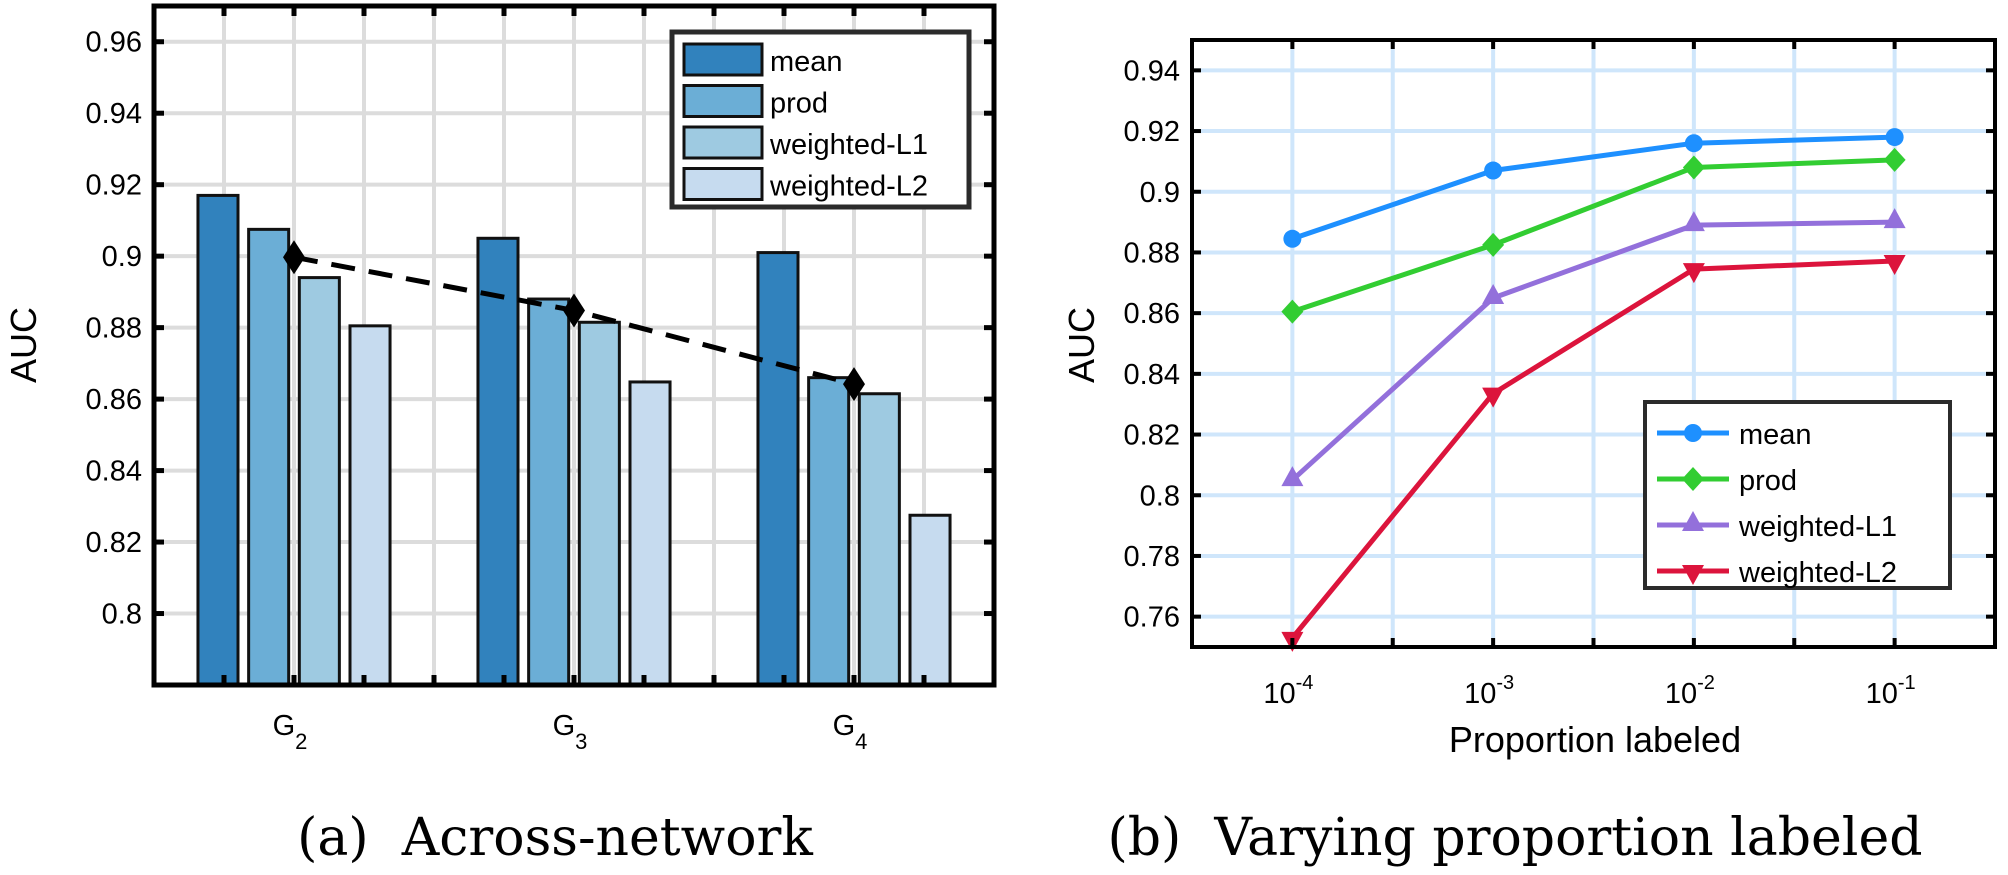 The image size is (2008, 875). I want to click on a-y-tick-label: 0.88, so click(114, 329).